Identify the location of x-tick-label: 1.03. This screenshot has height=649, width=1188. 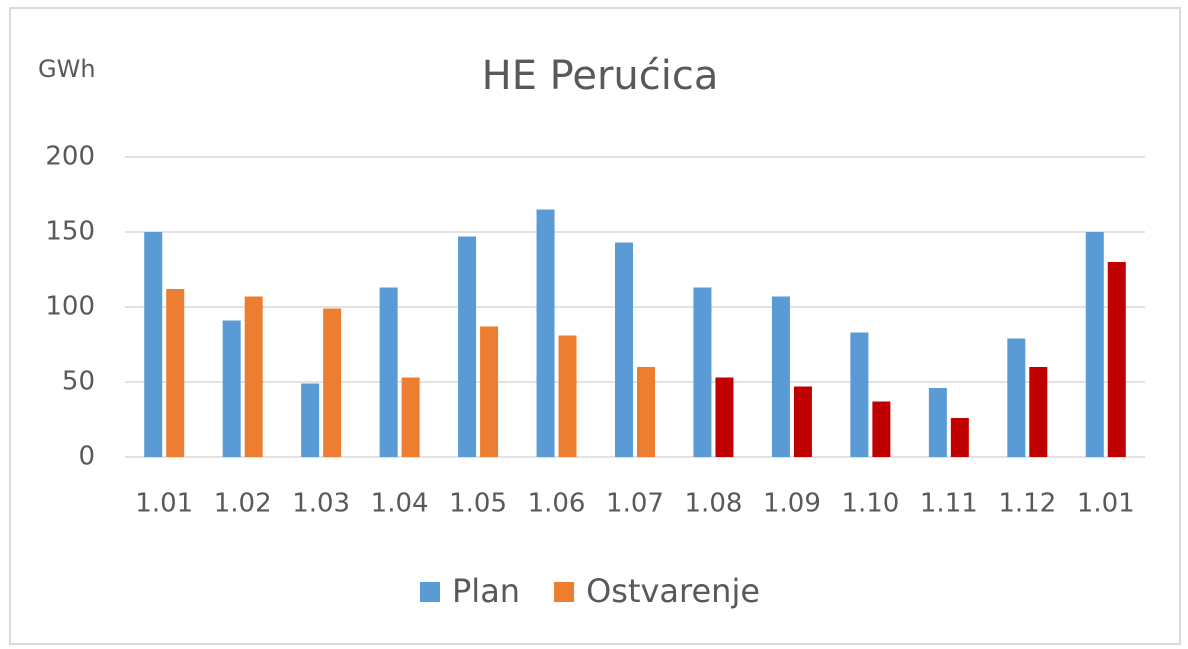
(321, 504).